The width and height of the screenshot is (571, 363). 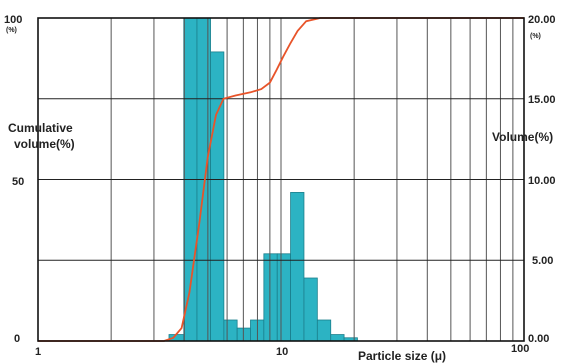 What do you see at coordinates (18, 182) in the screenshot?
I see `y-left-tick-50: 50` at bounding box center [18, 182].